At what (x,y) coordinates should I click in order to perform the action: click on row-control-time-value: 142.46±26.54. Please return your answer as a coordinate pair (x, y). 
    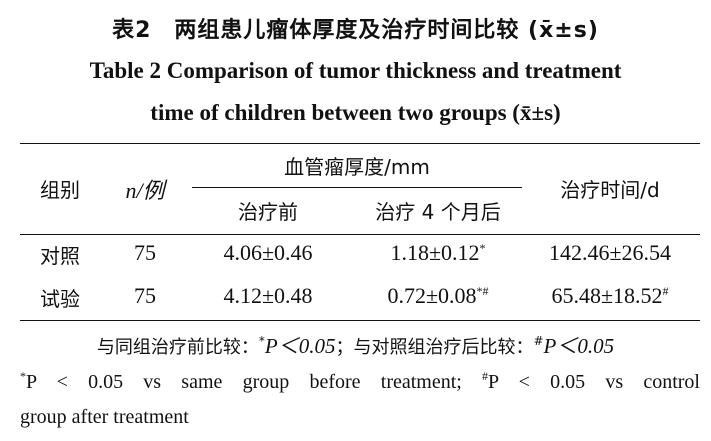
    Looking at the image, I should click on (610, 252).